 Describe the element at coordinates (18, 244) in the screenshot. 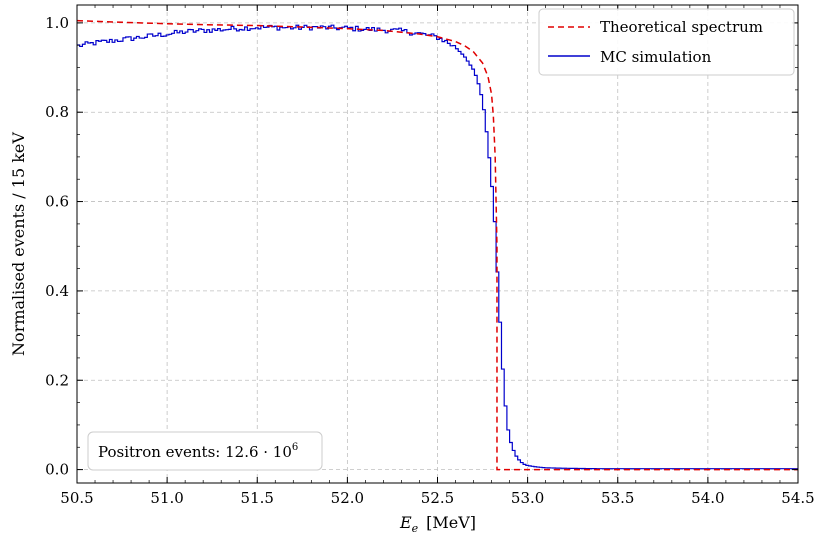

I see `y-axis-label: Normalised events / 15 keV` at that location.